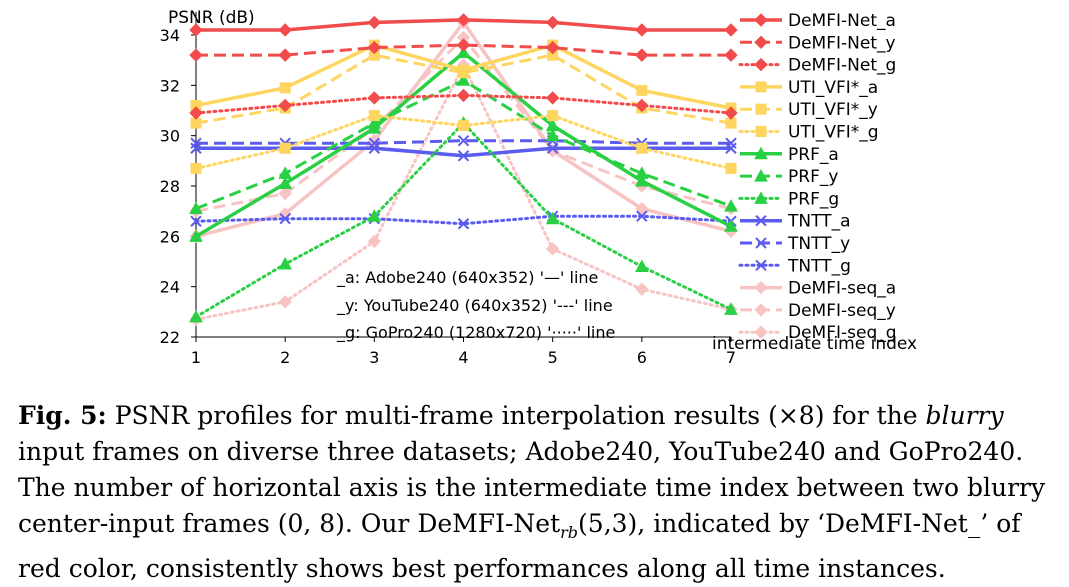 The height and width of the screenshot is (587, 1069). What do you see at coordinates (842, 311) in the screenshot?
I see `legend-label-demfi-seq-y: DeMFI-seq_y` at bounding box center [842, 311].